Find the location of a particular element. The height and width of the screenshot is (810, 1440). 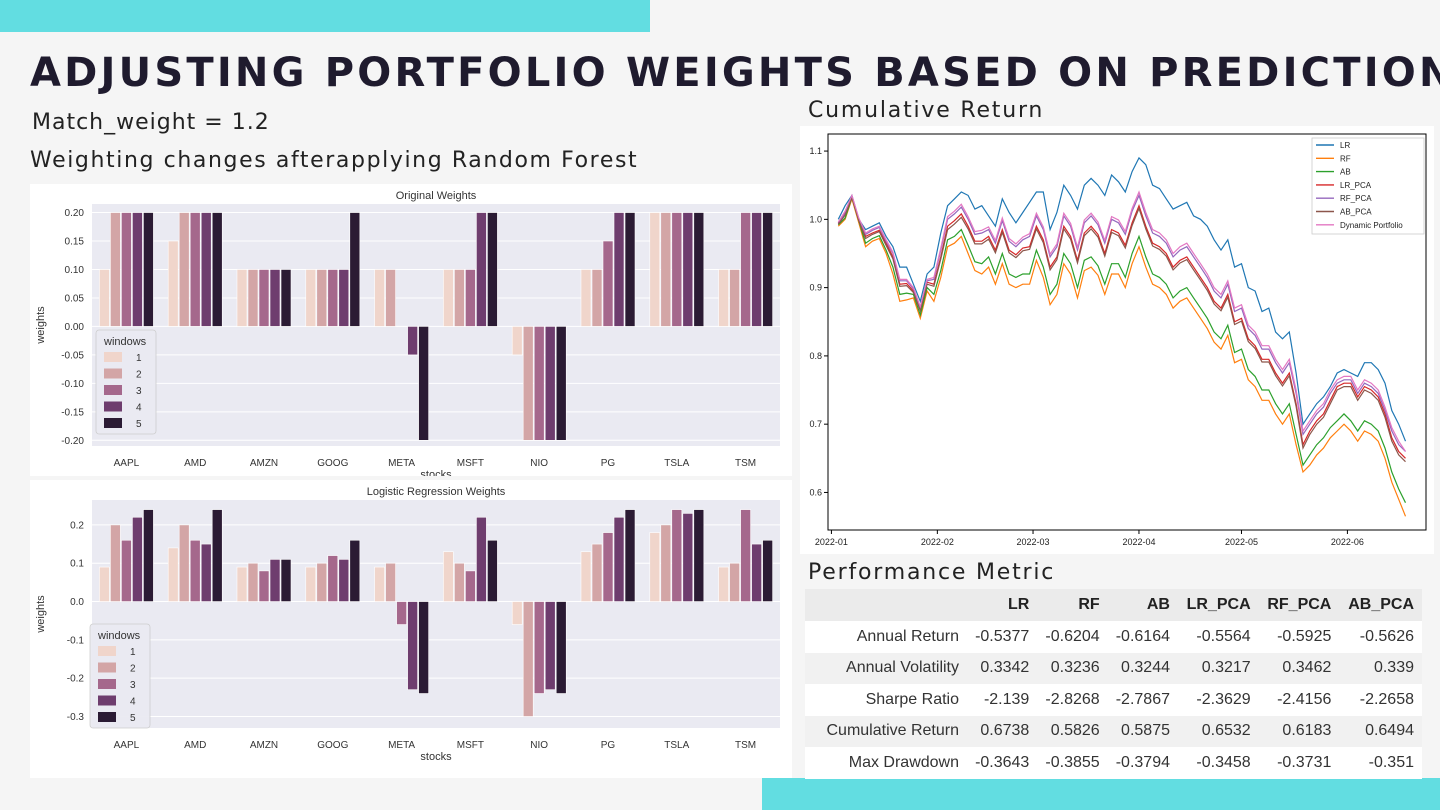

table-cell: -0.3643 is located at coordinates (1002, 763).